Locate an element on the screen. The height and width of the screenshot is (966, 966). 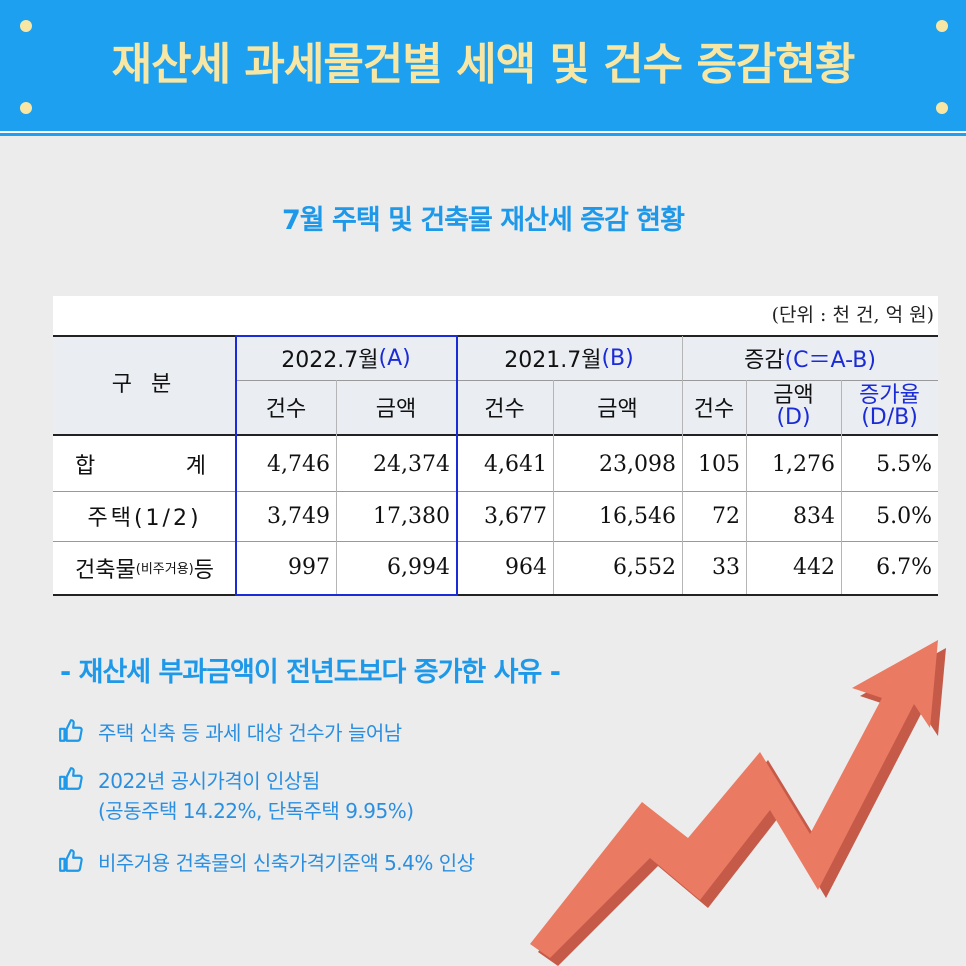
building-amount-2022: 6,994 is located at coordinates (418, 567).